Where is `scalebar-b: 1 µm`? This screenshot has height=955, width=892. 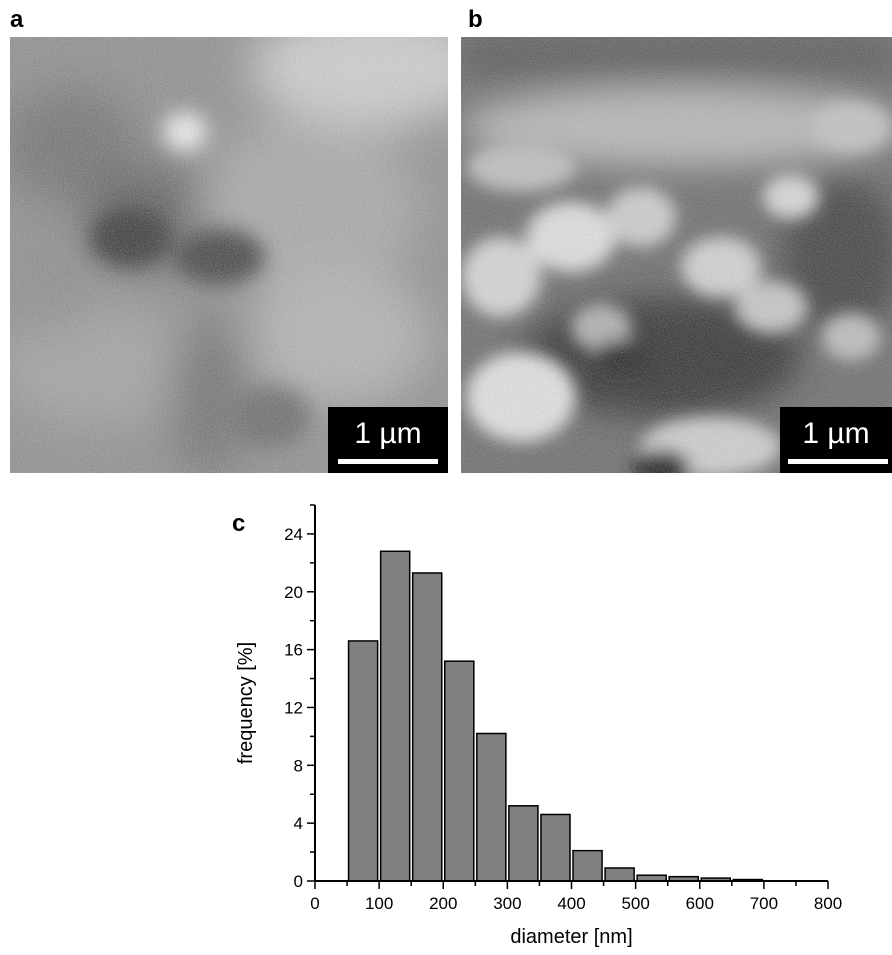
scalebar-b: 1 µm is located at coordinates (836, 440).